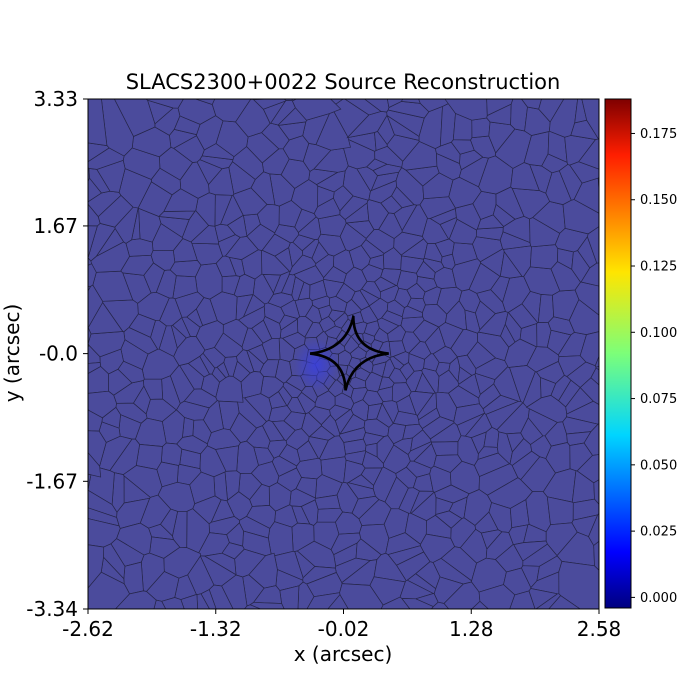 This screenshot has width=700, height=700. What do you see at coordinates (654, 366) in the screenshot?
I see `colorbar-ticks: 0.000 0.025 0.050 0.075 0.100 0.125 0.150 0.175` at bounding box center [654, 366].